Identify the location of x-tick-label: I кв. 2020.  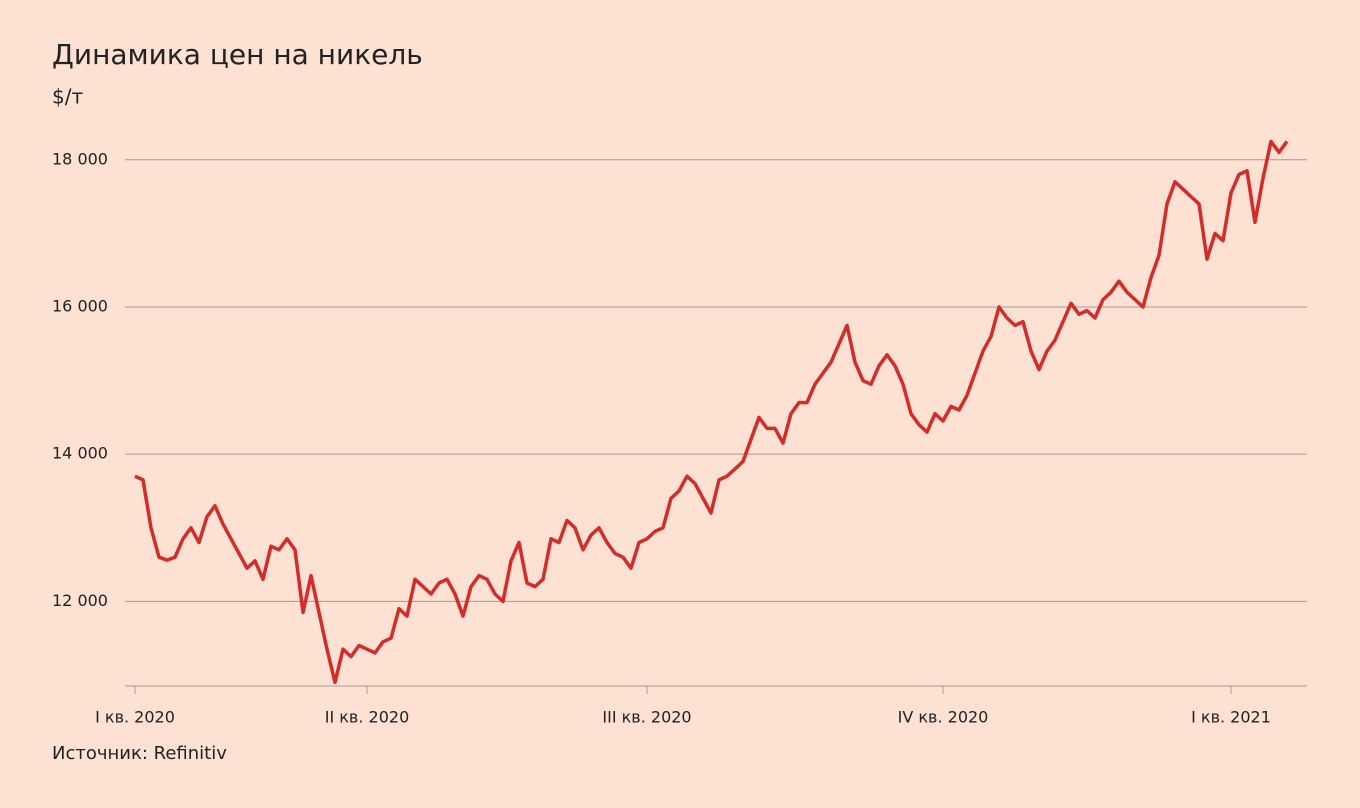
(135, 717).